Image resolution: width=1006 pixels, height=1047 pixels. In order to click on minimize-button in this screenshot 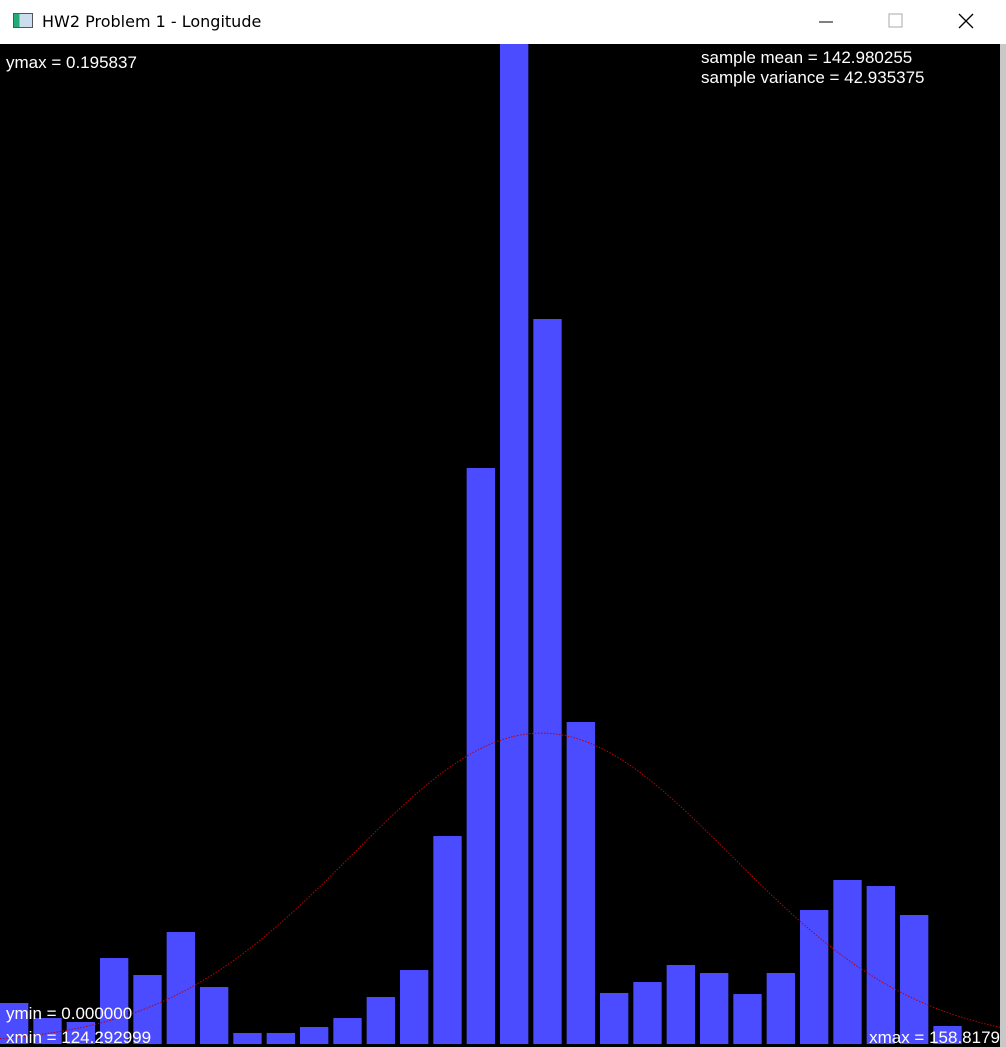, I will do `click(825, 22)`.